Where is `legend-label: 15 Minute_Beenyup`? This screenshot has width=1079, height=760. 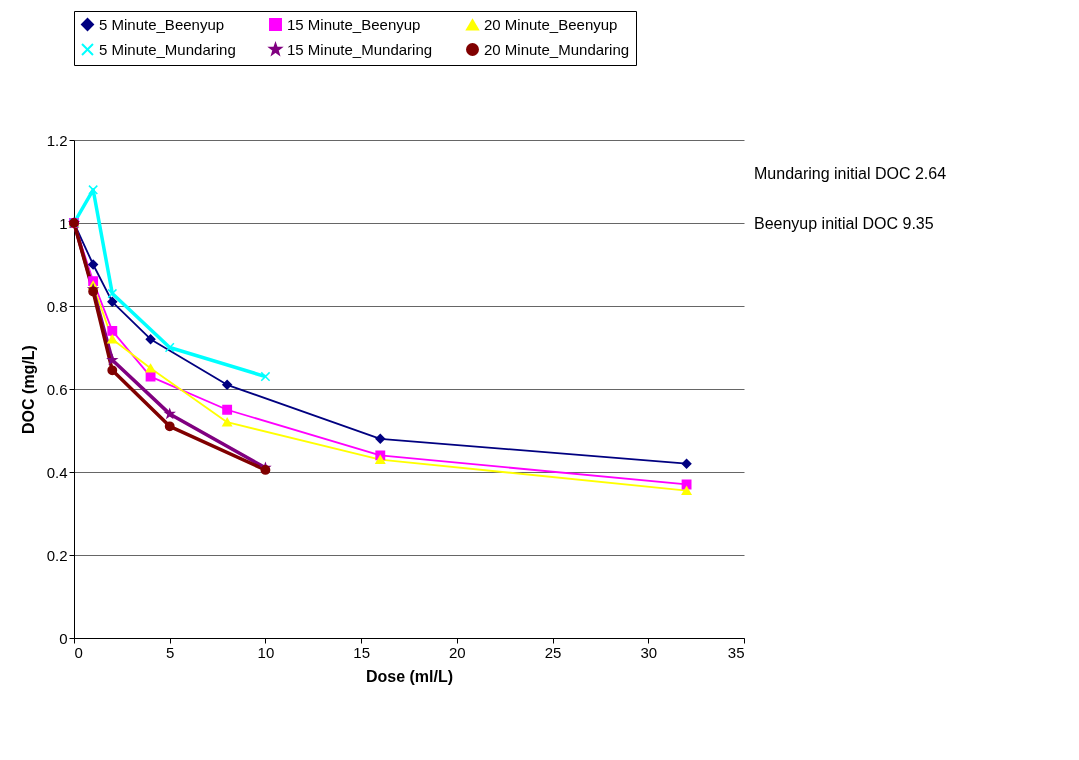 legend-label: 15 Minute_Beenyup is located at coordinates (354, 24).